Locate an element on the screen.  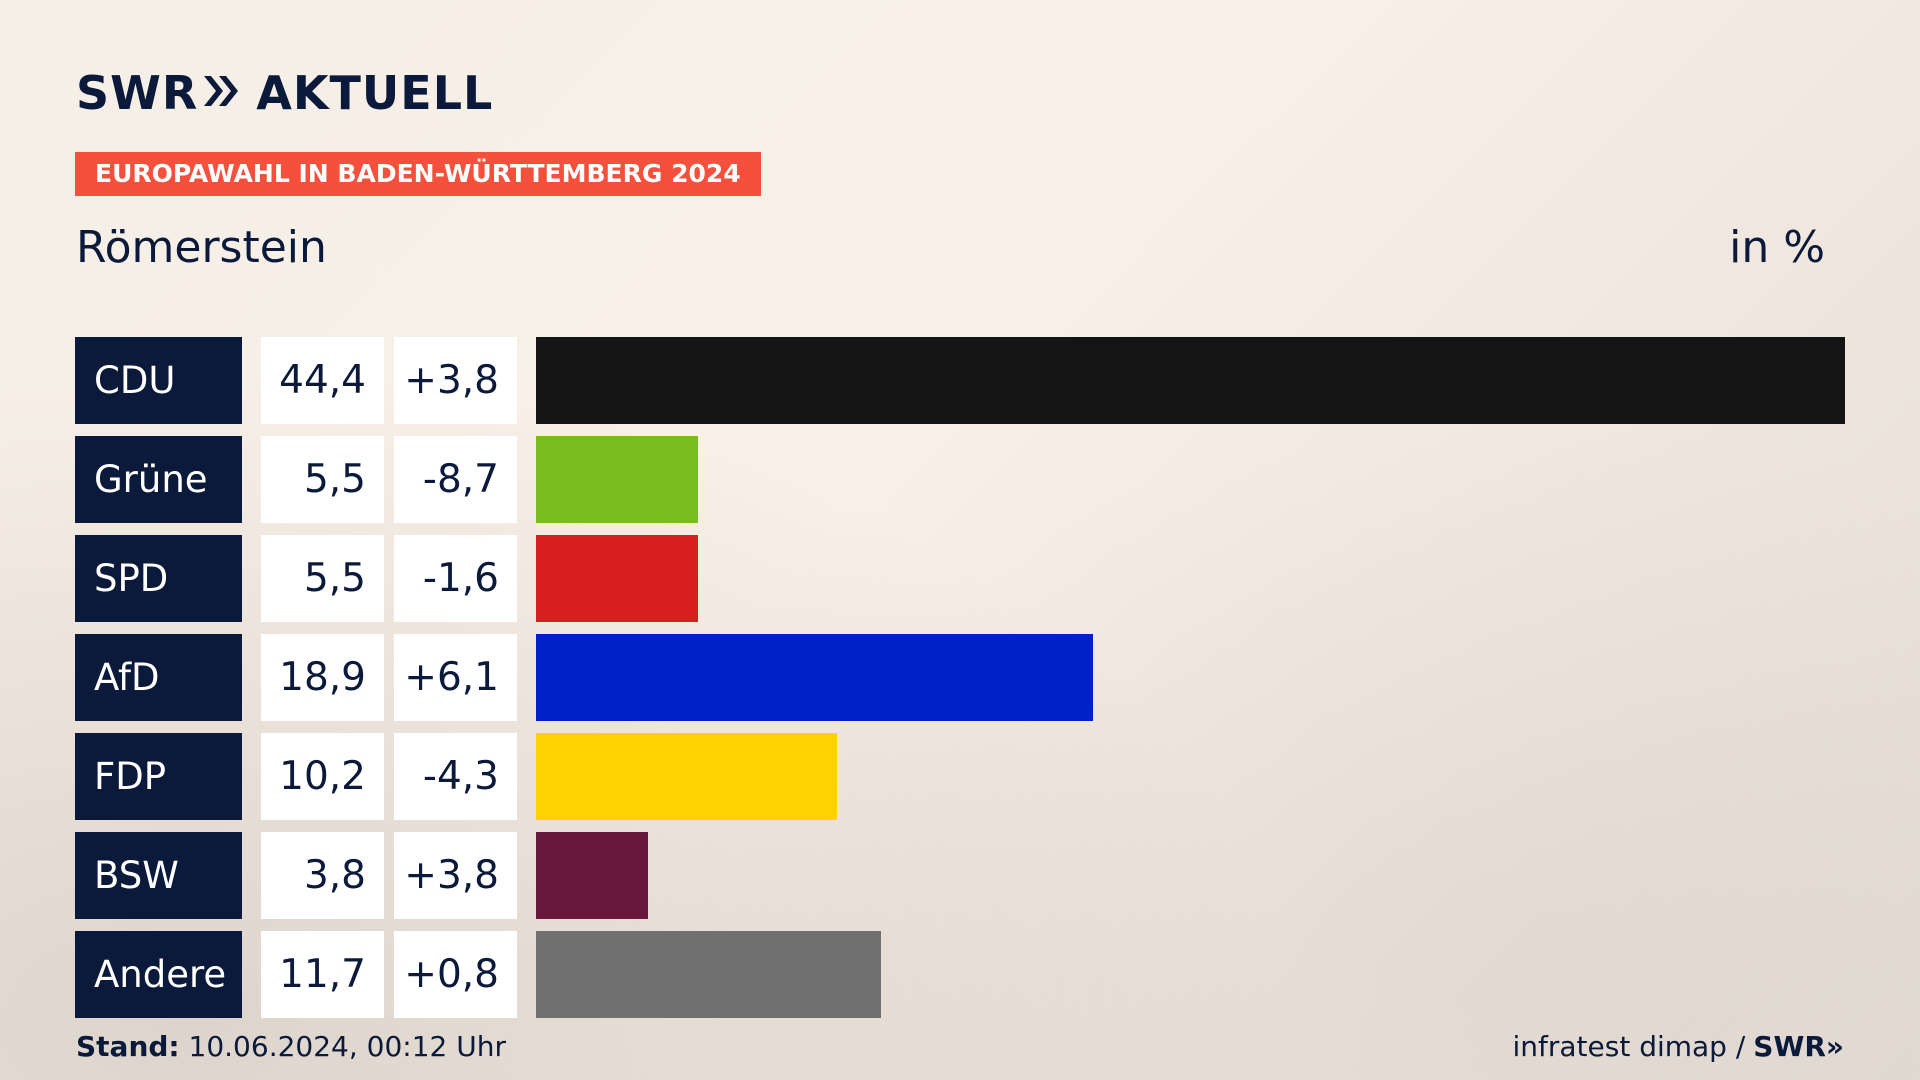
party-row: Andere 11,7 +0,8 is located at coordinates (960, 974).